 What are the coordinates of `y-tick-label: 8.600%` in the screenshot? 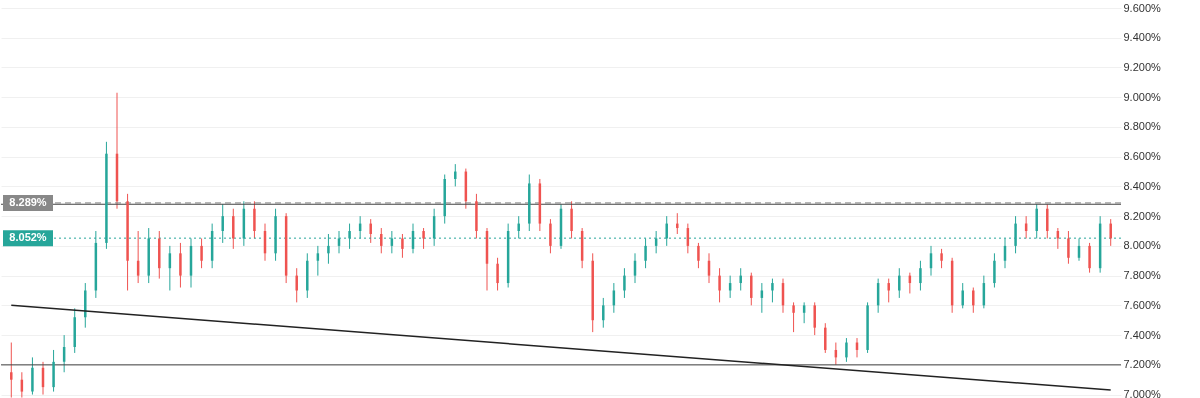 It's located at (1142, 156).